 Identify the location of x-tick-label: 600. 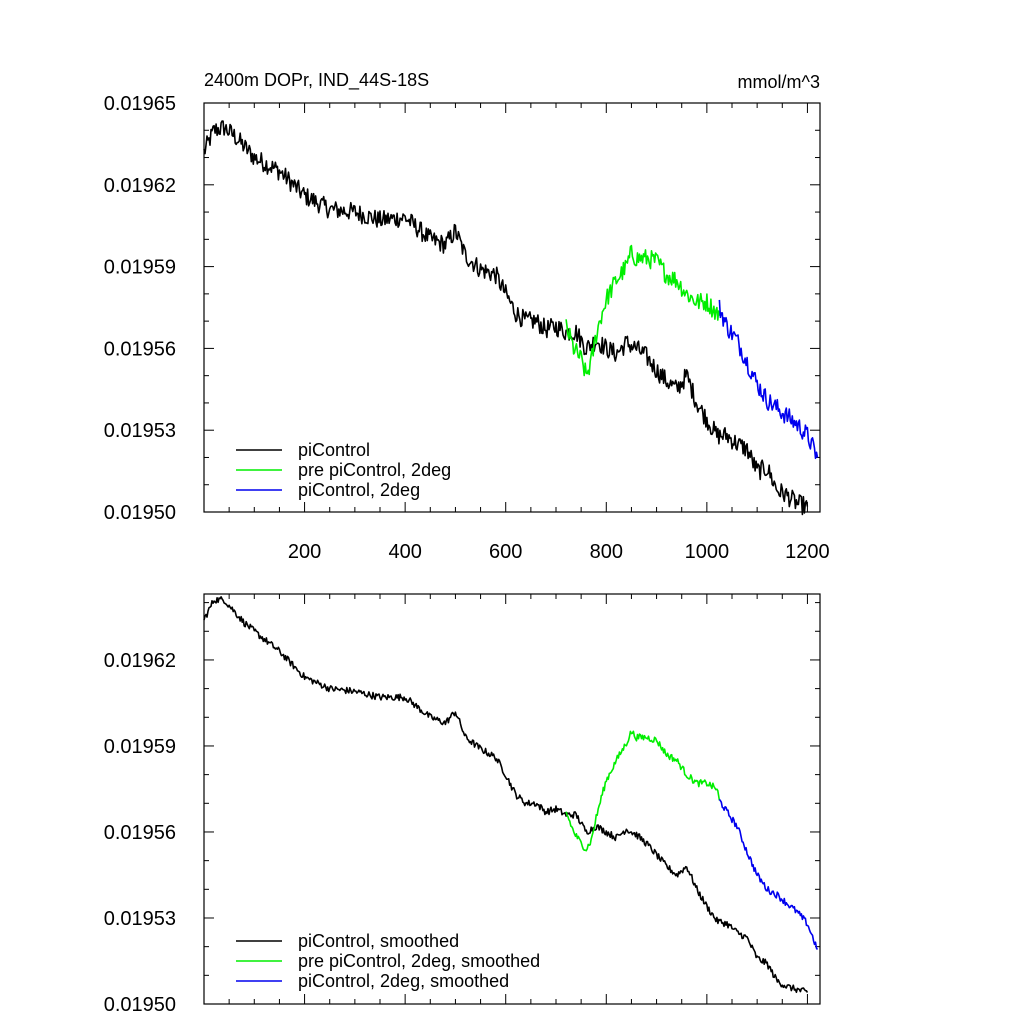
(505, 552).